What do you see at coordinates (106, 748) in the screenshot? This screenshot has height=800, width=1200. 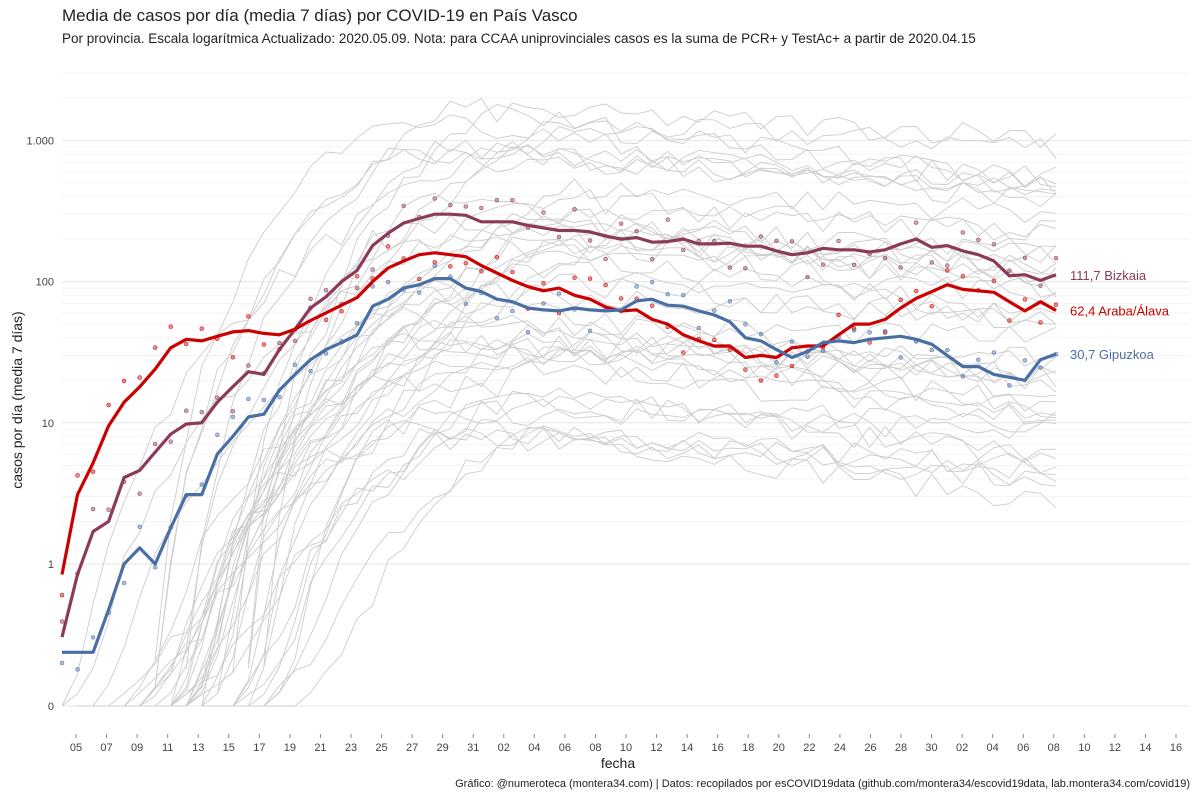 I see `x-tick-label: 07` at bounding box center [106, 748].